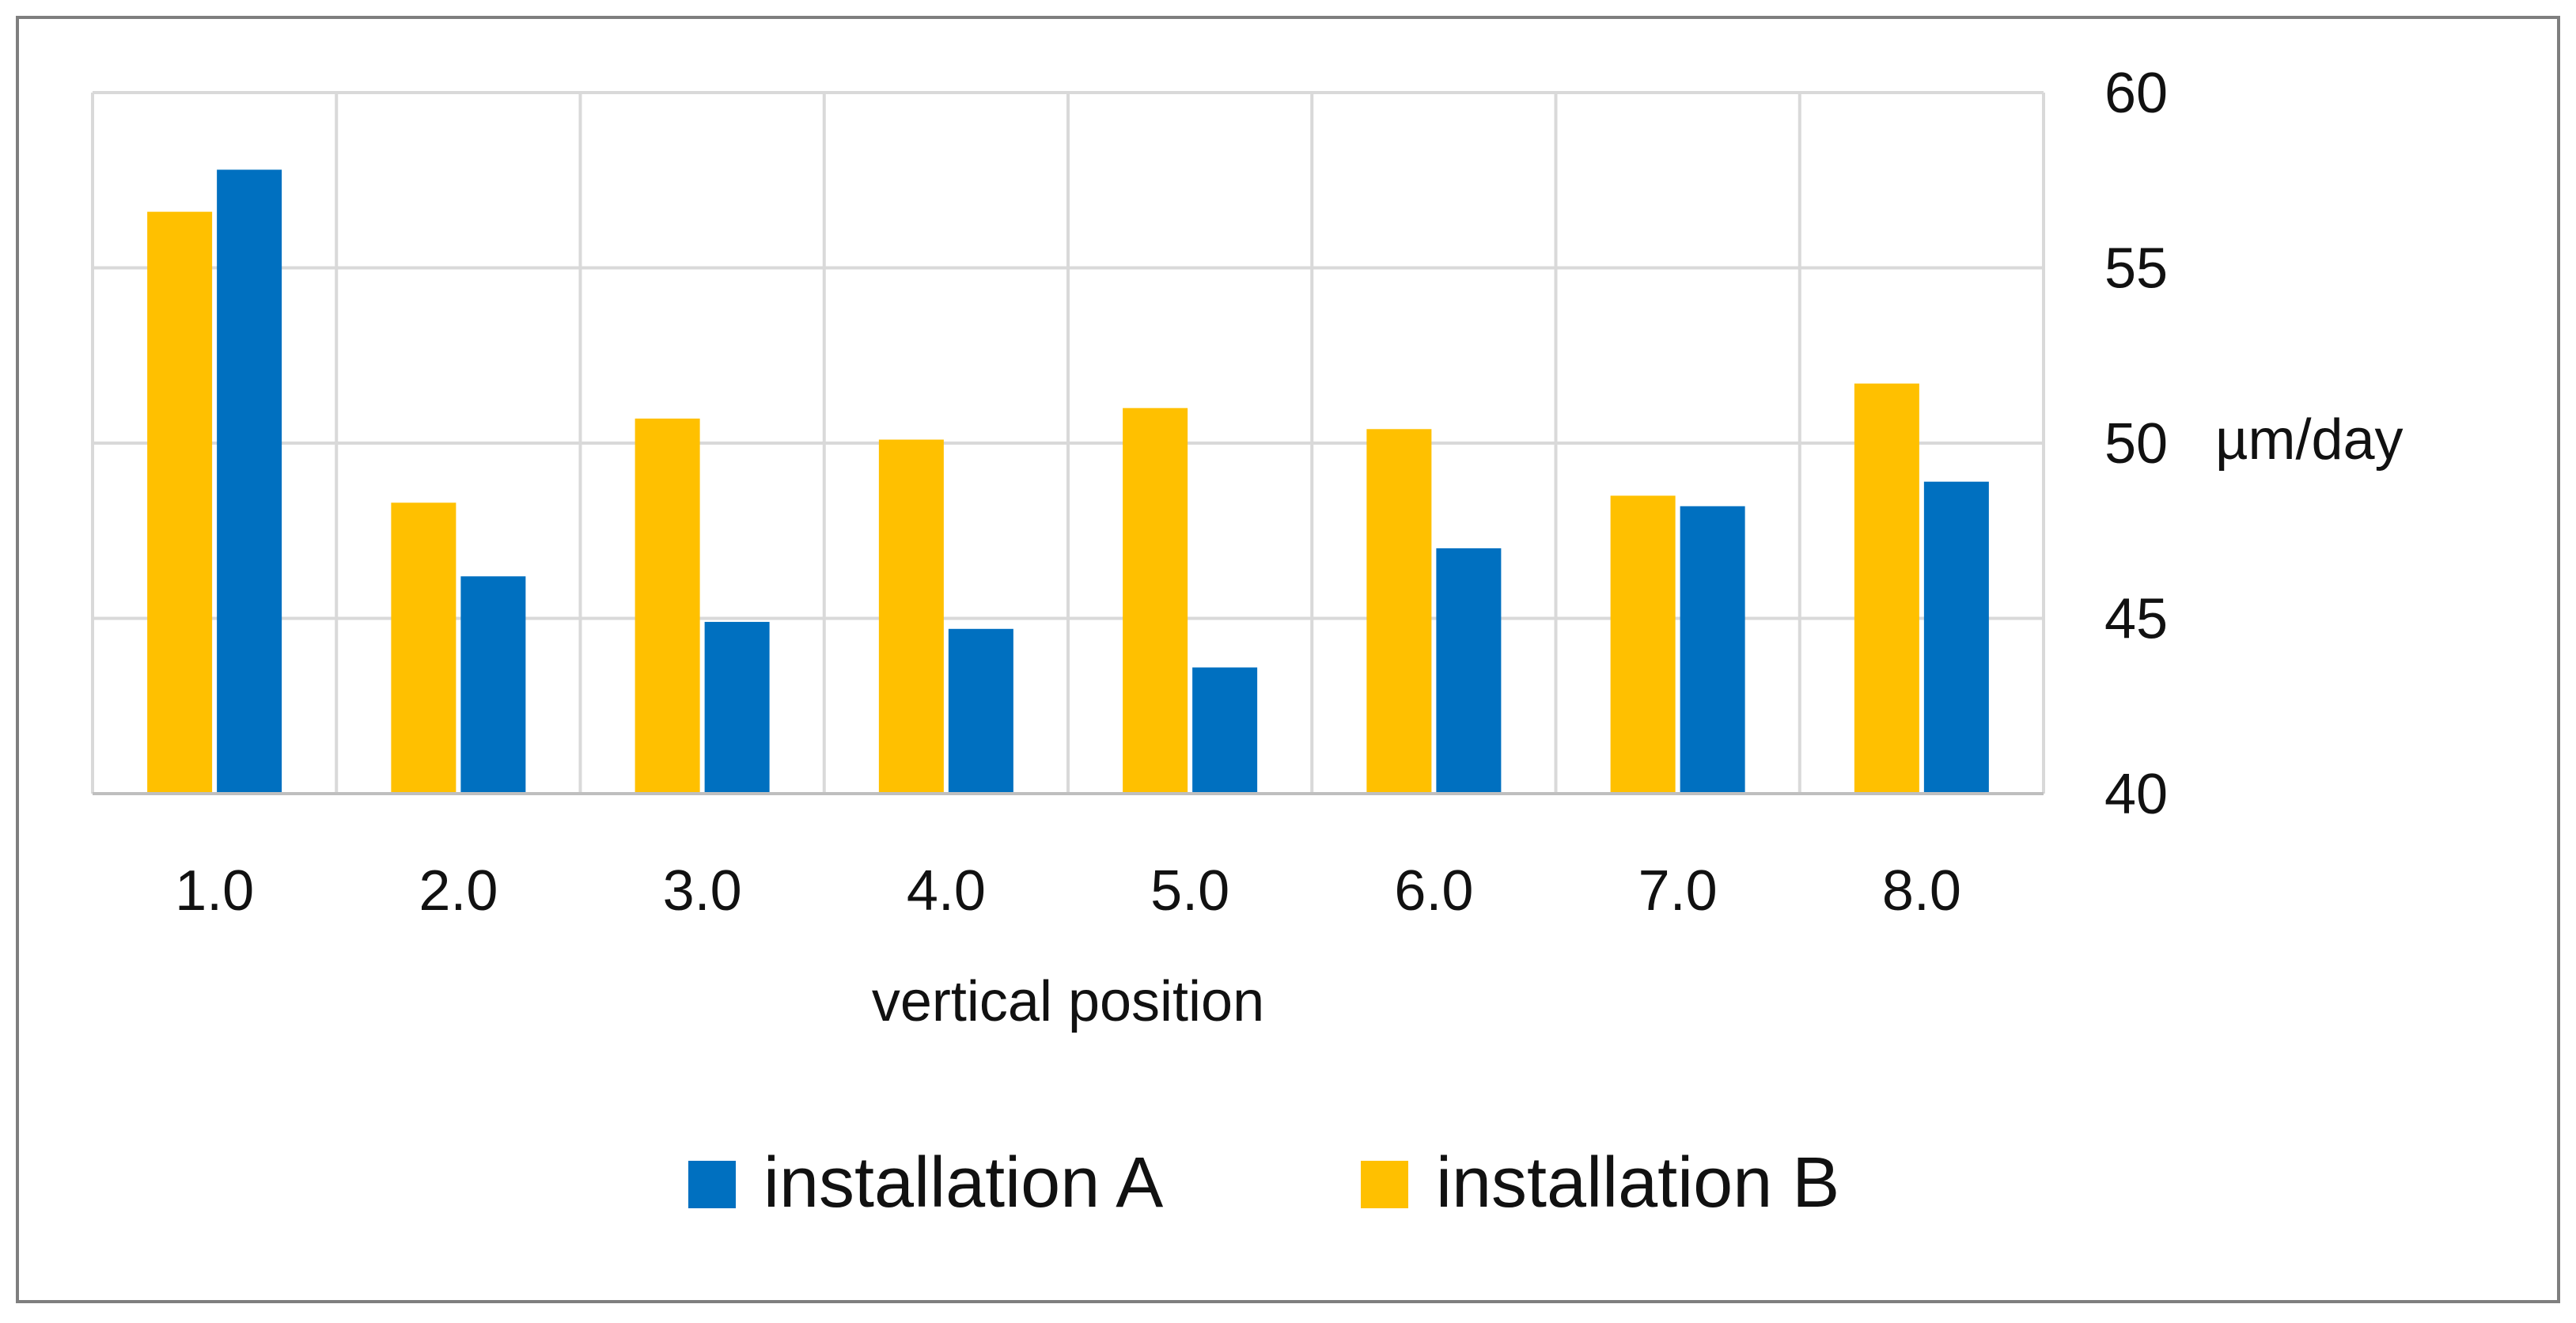  Describe the element at coordinates (1189, 891) in the screenshot. I see `x-tick-label: 5.0` at that location.